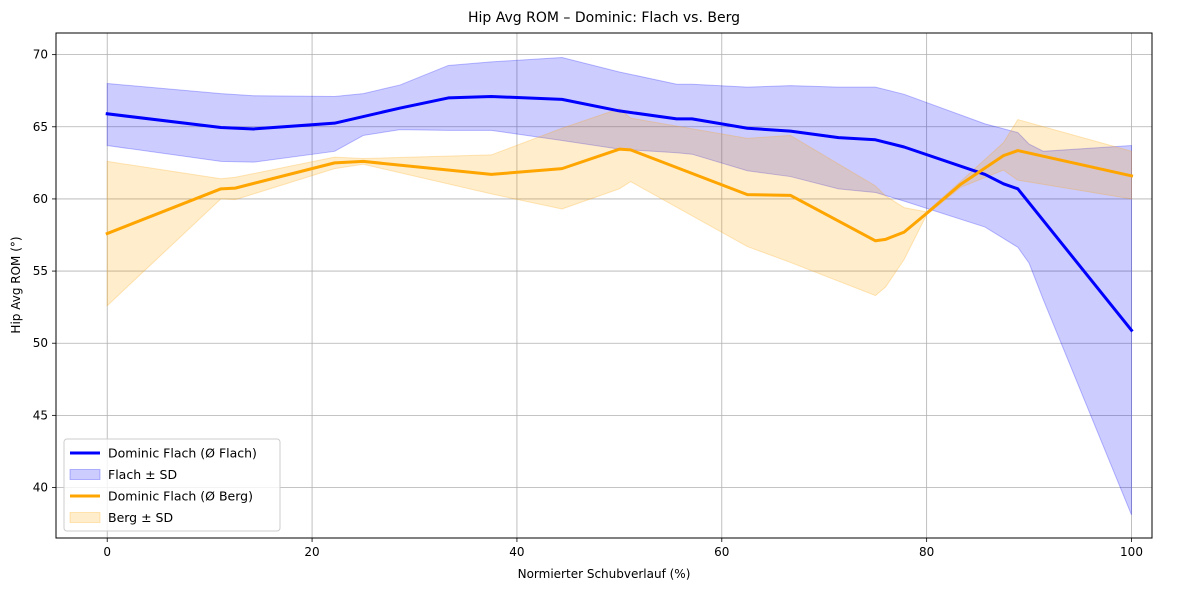 Image resolution: width=1189 pixels, height=590 pixels. What do you see at coordinates (182, 453) in the screenshot?
I see `legend-label: Dominic Flach (Ø Flach)` at bounding box center [182, 453].